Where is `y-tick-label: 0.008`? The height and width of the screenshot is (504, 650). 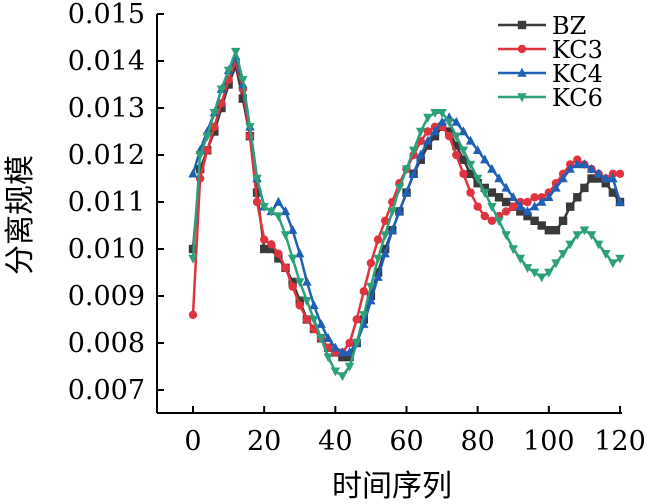 y-tick-label: 0.008 is located at coordinates (106, 343).